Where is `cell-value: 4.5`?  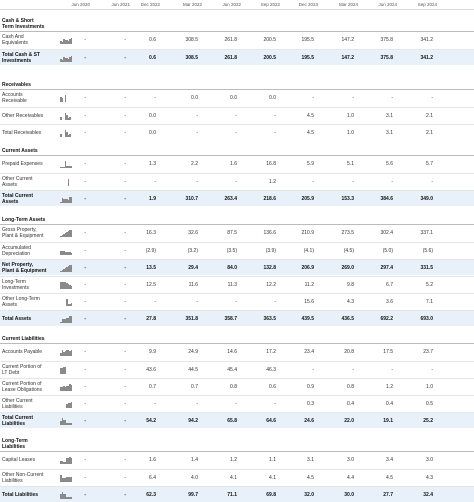
cell-value: 4.5 is located at coordinates (310, 115).